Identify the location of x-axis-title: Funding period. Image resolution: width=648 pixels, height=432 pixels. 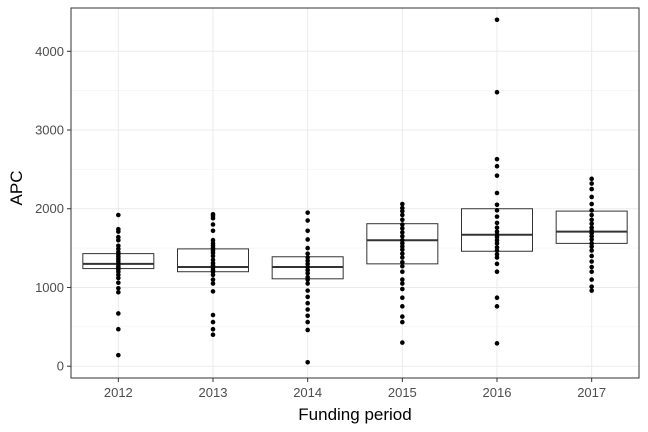
(354, 414).